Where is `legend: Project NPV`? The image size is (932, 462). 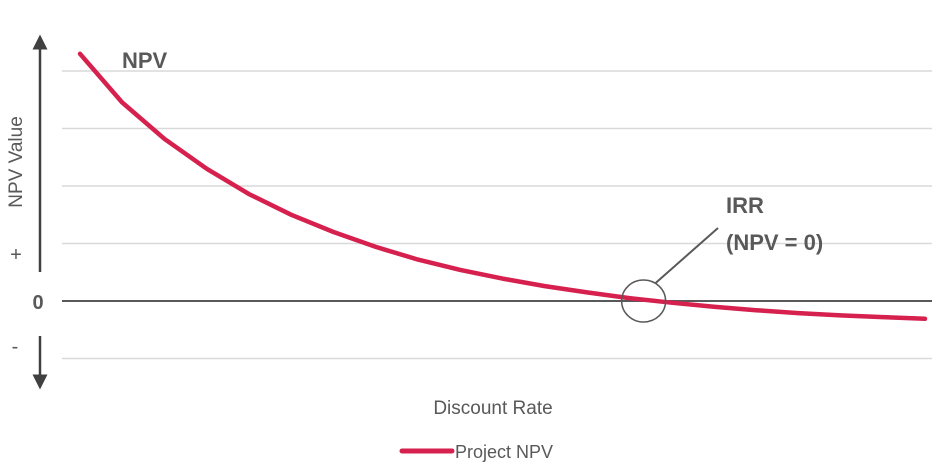
legend: Project NPV is located at coordinates (476, 452).